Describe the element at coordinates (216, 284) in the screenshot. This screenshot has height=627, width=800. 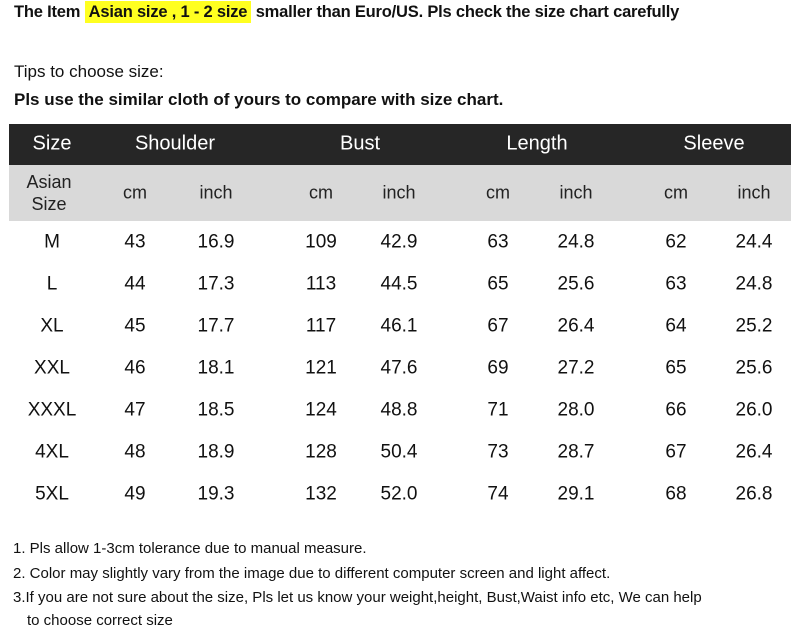
I see `measurement-cell: 17.3` at that location.